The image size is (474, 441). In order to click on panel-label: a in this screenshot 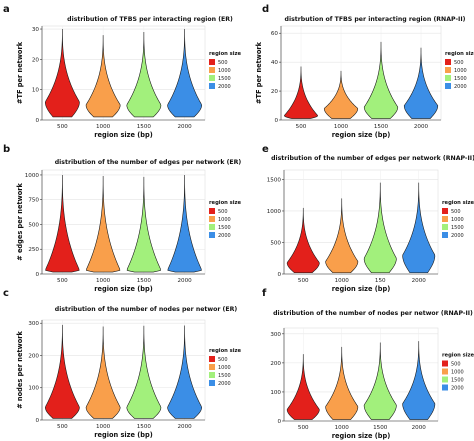, I will do `click(6, 9)`.